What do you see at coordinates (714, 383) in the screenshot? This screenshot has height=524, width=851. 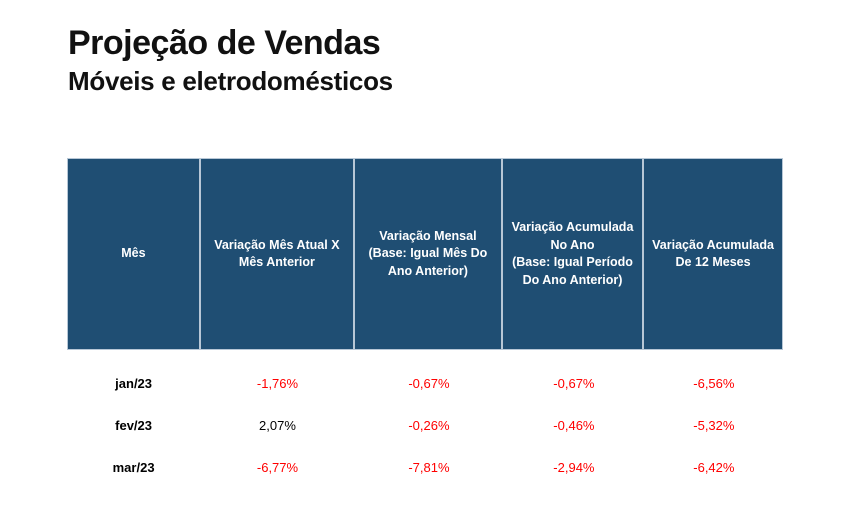 I see `cell-value: -6,56%` at bounding box center [714, 383].